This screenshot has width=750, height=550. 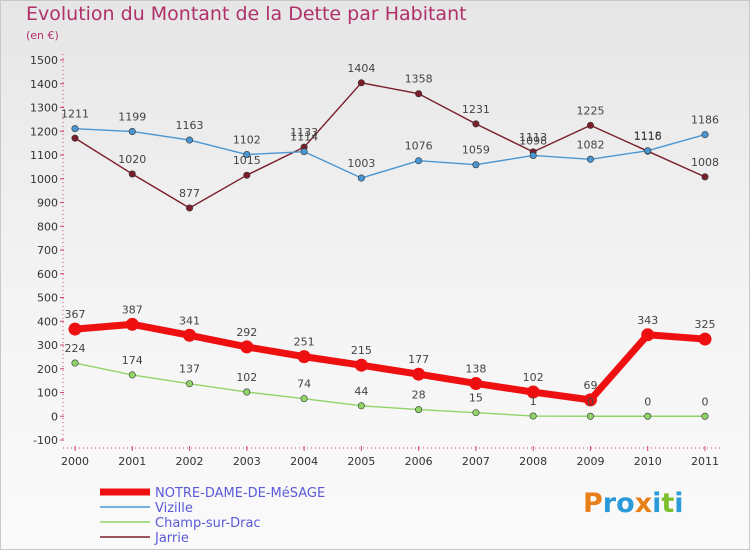 I want to click on x-tick-label: 2004, so click(x=304, y=461).